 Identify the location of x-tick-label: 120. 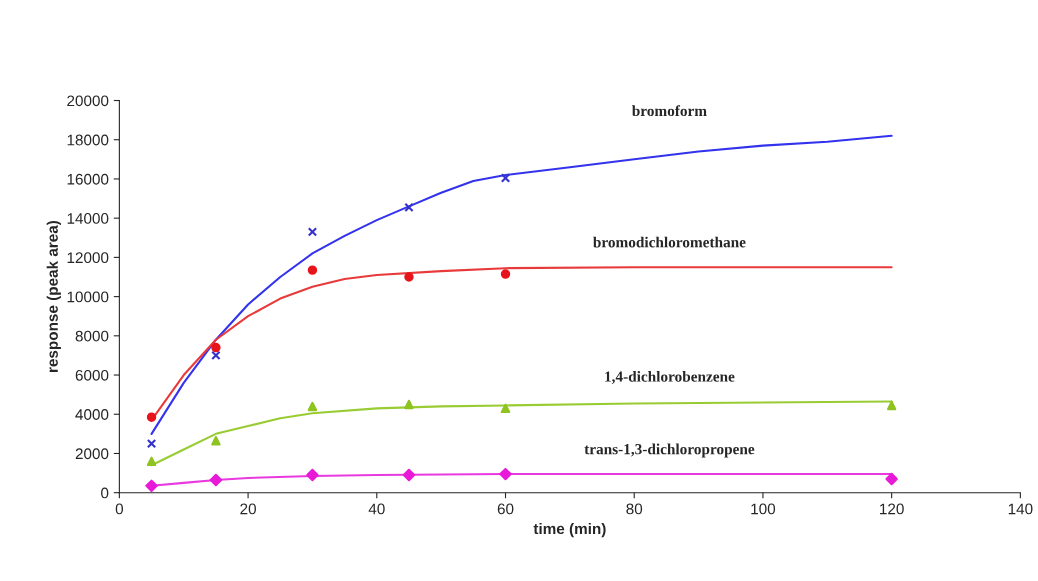
(892, 509).